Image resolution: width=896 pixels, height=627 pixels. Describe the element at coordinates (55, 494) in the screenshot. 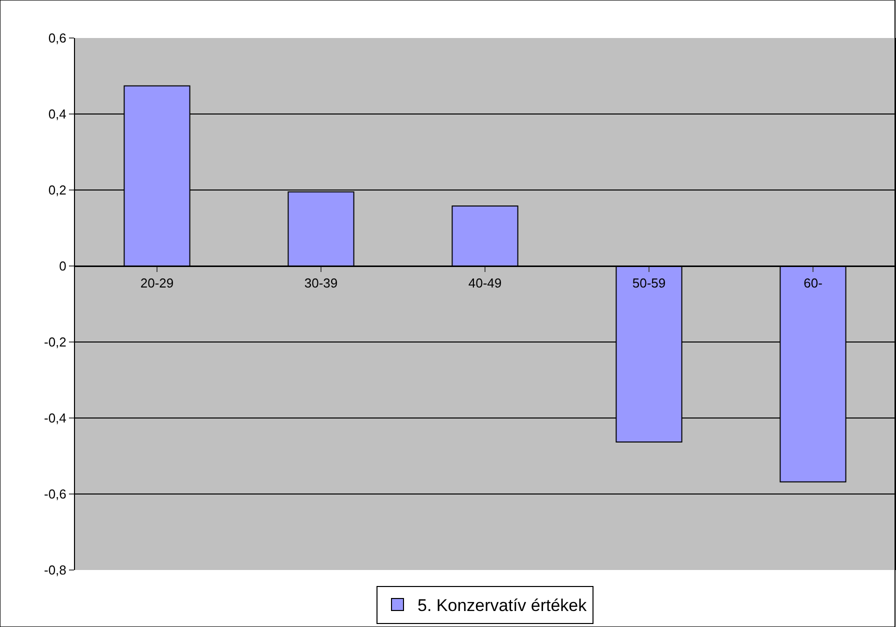

I see `y-tick-label: -0,6` at that location.